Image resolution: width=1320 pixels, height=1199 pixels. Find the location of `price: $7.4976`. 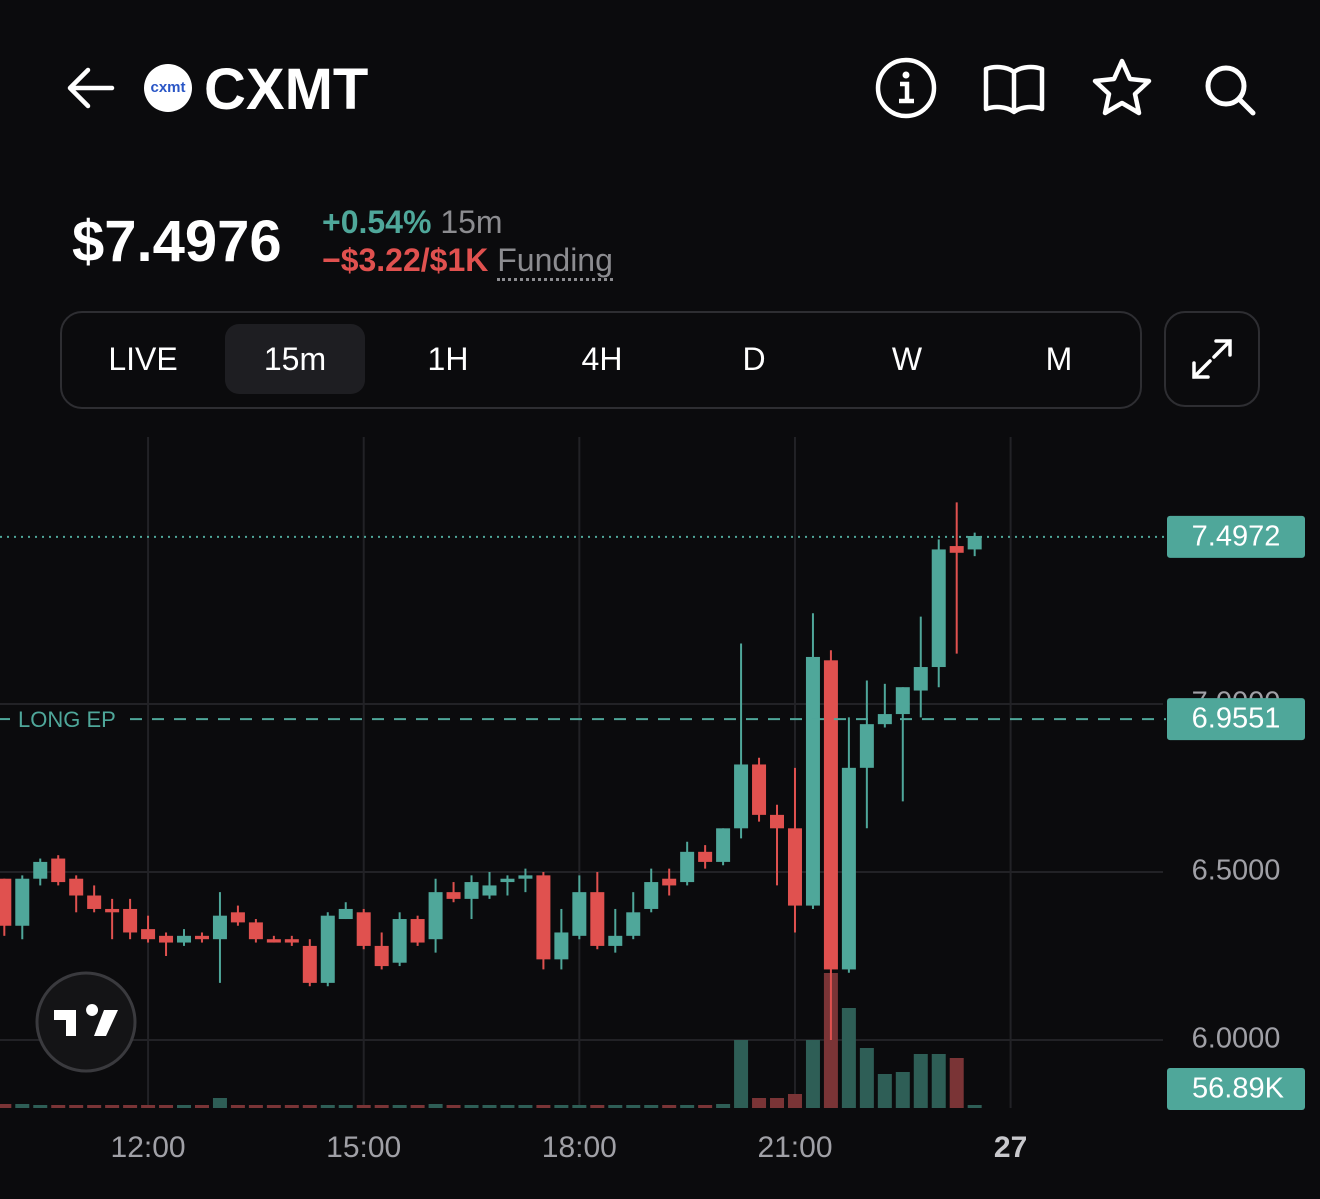

price: $7.4976 is located at coordinates (177, 241).